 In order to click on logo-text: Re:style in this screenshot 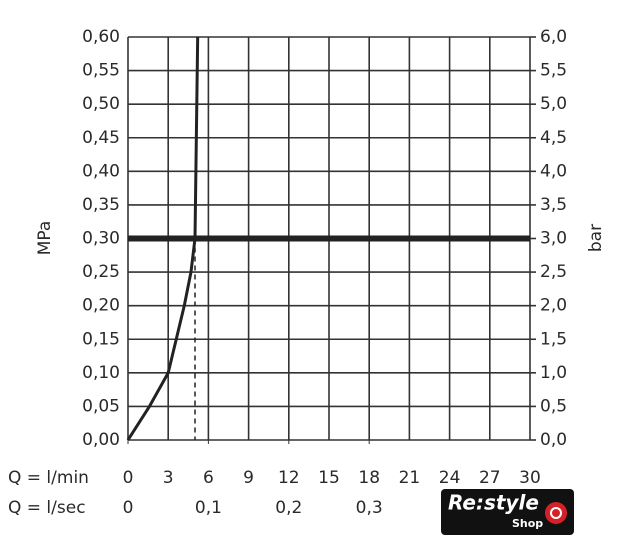, I will do `click(493, 503)`.